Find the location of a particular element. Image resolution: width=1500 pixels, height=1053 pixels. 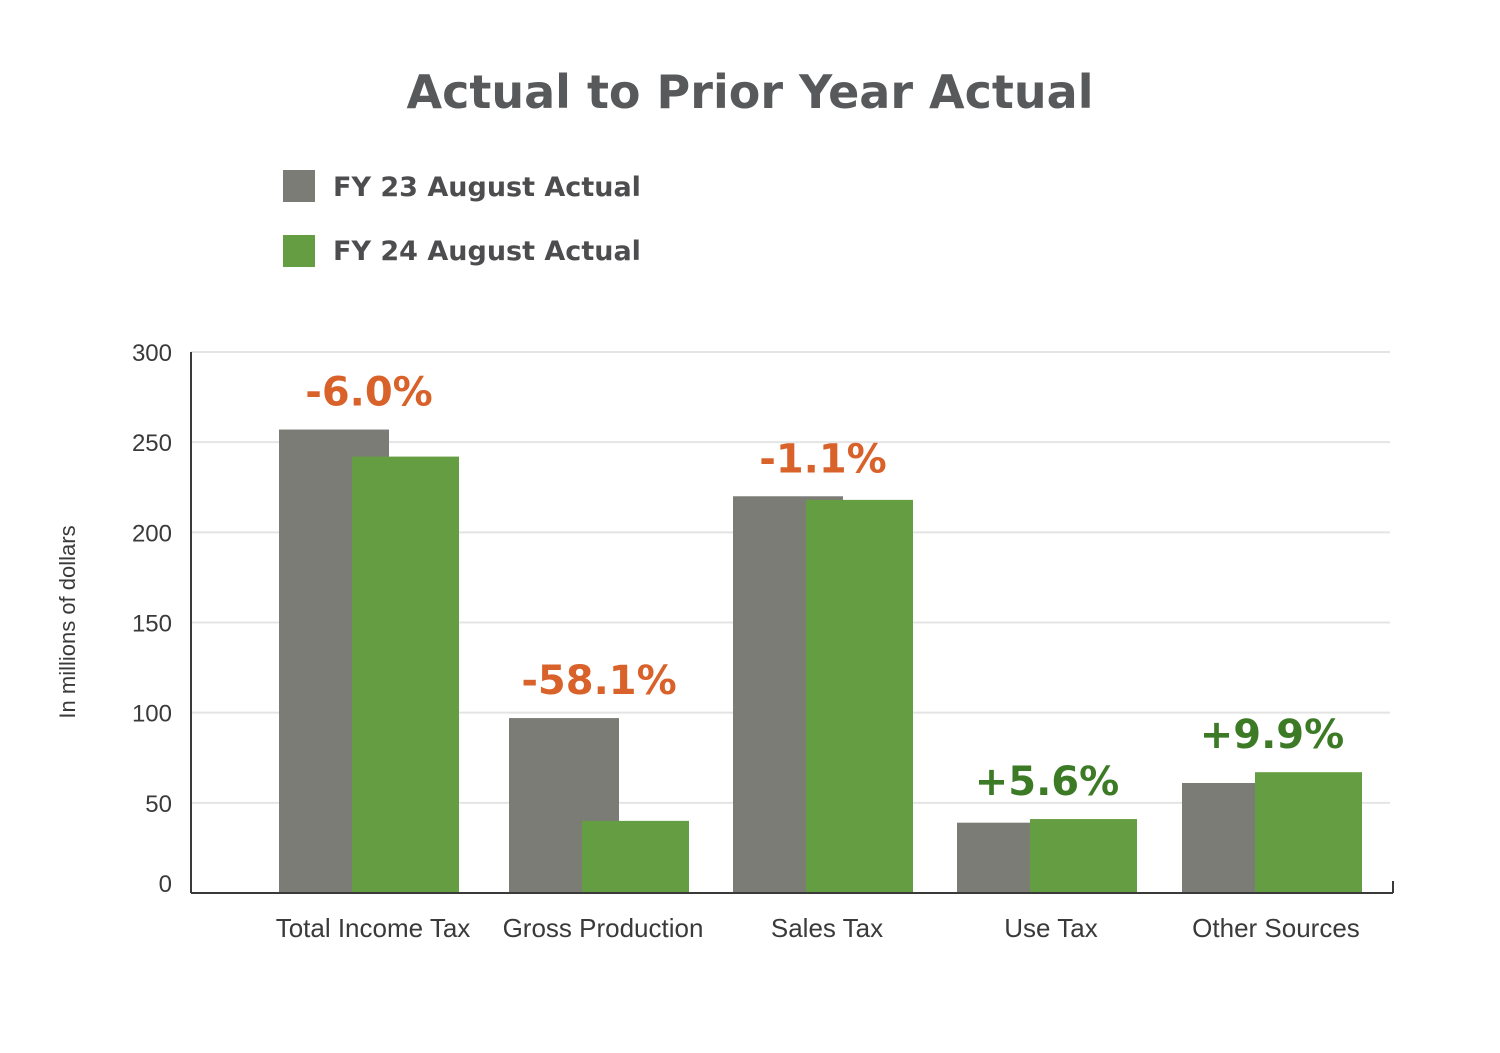

change-percent-label: +9.9% is located at coordinates (1272, 735).